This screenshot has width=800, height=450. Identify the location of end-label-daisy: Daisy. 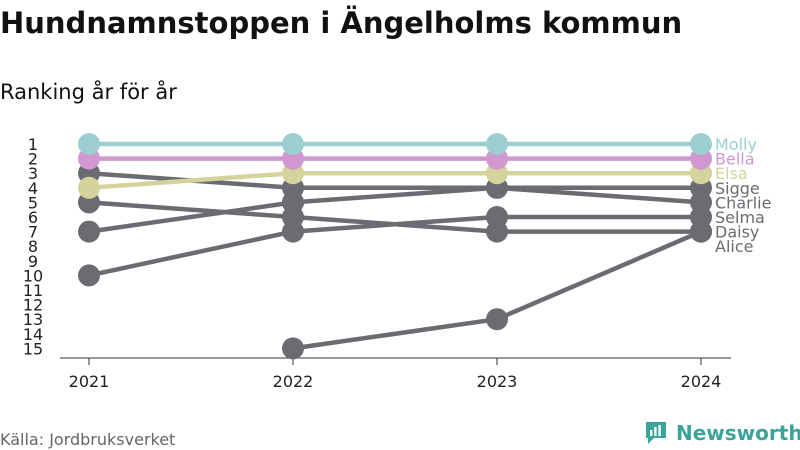
(737, 232).